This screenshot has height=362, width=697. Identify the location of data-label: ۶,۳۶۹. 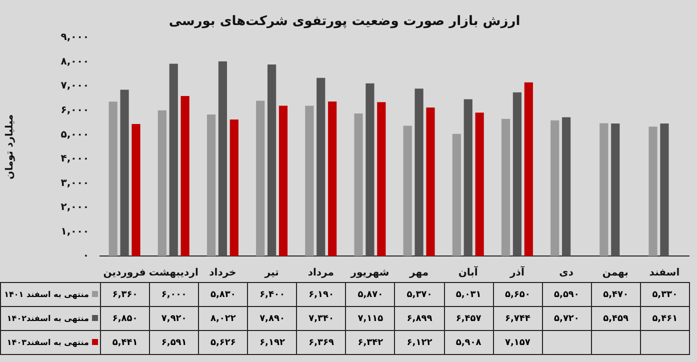
(321, 342).